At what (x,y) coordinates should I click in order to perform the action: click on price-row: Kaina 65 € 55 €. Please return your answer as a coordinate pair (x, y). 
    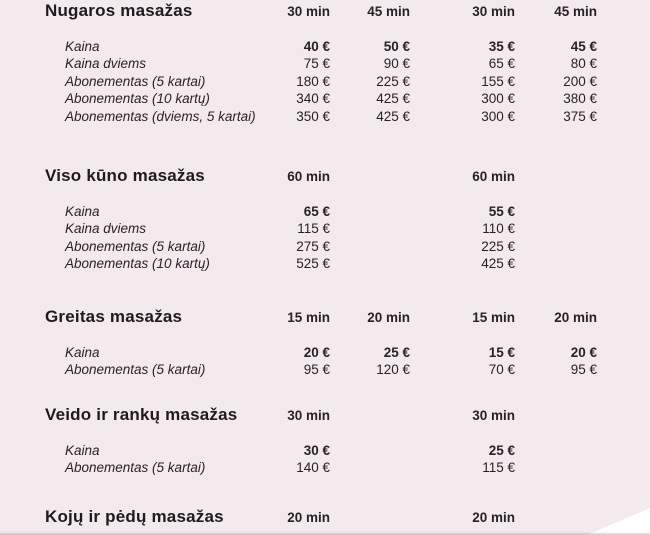
    Looking at the image, I should click on (325, 211).